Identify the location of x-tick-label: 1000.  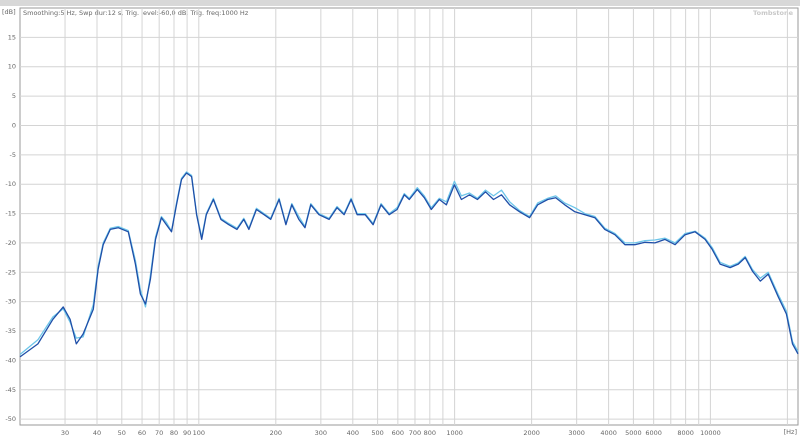
(454, 433).